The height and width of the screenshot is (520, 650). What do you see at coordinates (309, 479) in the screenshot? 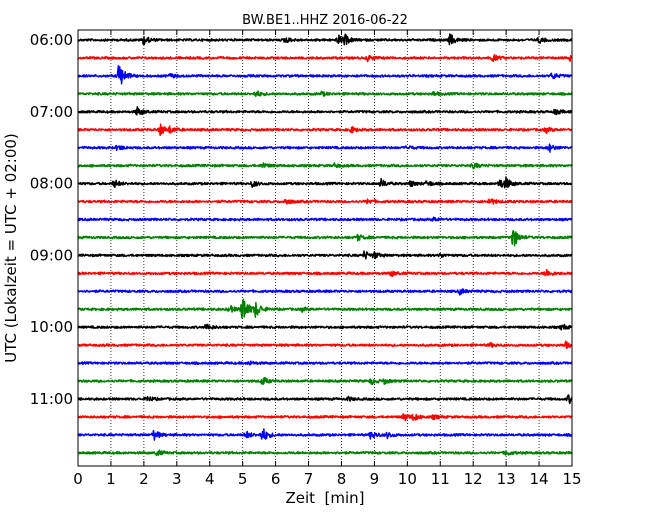
I see `x-tick-label: 7` at bounding box center [309, 479].